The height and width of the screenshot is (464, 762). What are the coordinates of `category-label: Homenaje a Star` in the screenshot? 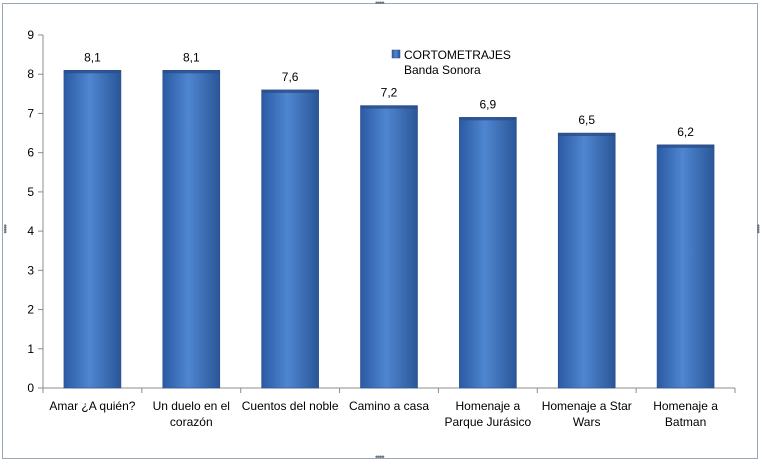 It's located at (587, 406).